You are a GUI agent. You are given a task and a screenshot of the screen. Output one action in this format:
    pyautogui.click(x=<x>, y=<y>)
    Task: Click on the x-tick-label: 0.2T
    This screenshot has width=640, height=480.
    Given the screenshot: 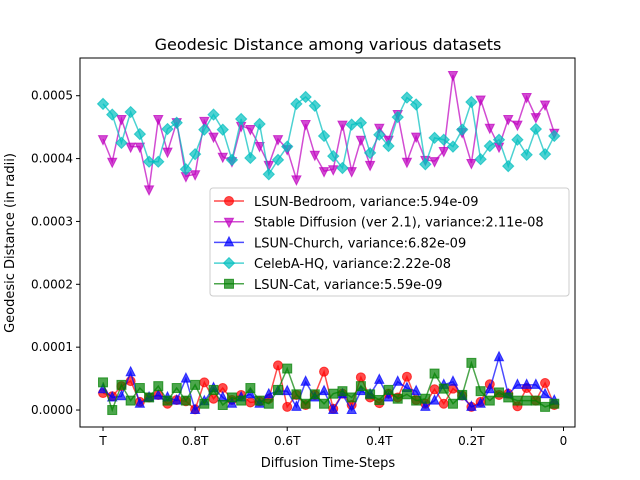 What is the action you would take?
    pyautogui.click(x=471, y=441)
    